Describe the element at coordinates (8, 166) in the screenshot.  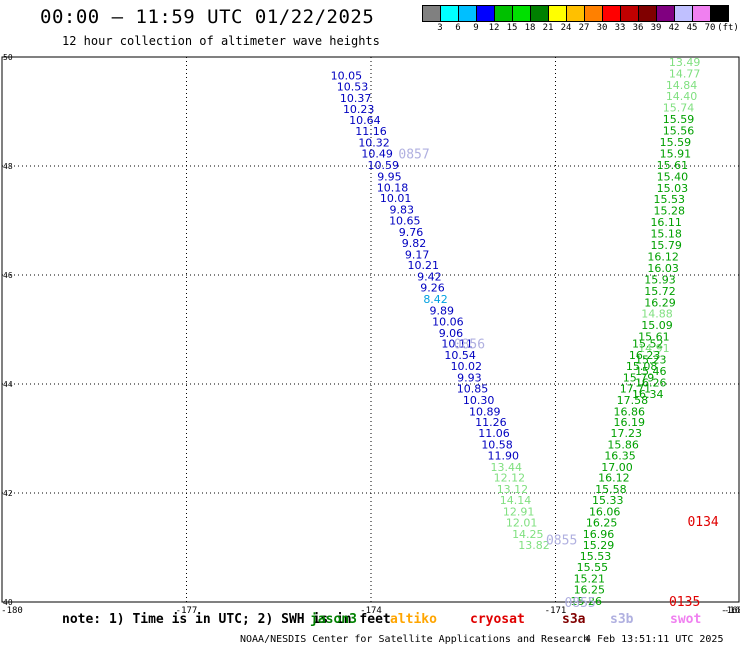
I see `y-tick-label: 48` at that location.